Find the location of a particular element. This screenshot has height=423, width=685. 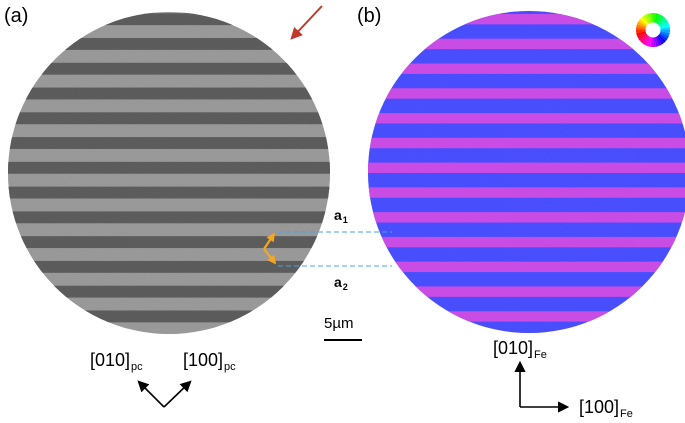

axis-label-010-fe: [010]Fe is located at coordinates (520, 349).